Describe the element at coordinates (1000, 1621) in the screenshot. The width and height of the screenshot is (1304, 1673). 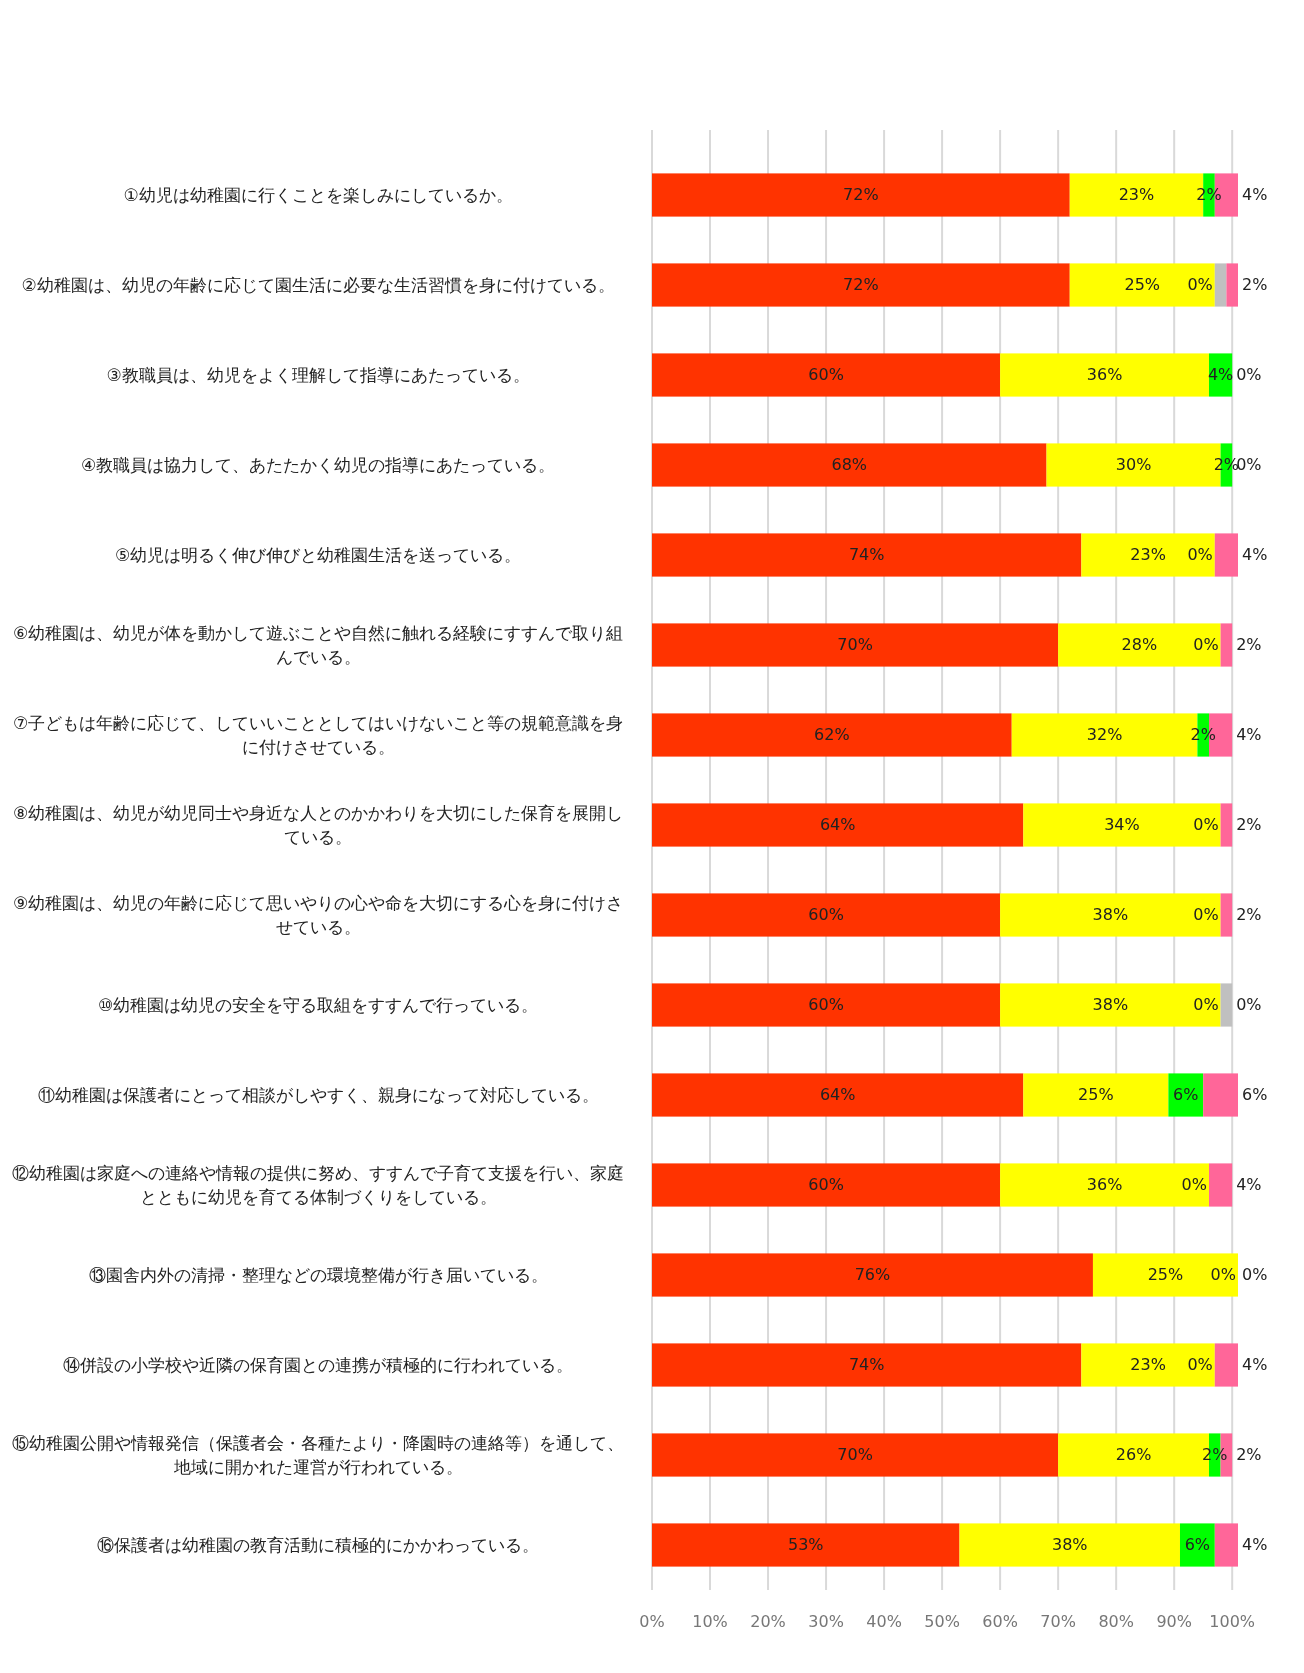
I see `x-tick-label: 60%` at that location.